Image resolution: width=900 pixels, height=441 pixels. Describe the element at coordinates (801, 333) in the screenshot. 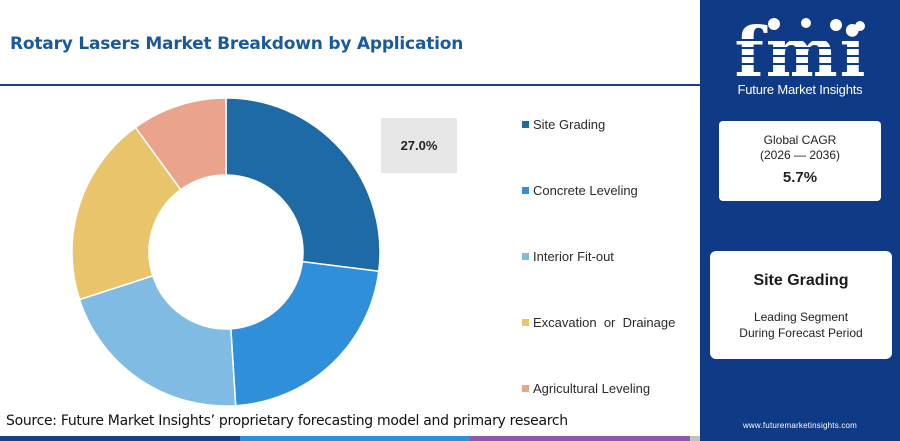

I see `leading-segment-desc-2: During Forecast Period` at that location.